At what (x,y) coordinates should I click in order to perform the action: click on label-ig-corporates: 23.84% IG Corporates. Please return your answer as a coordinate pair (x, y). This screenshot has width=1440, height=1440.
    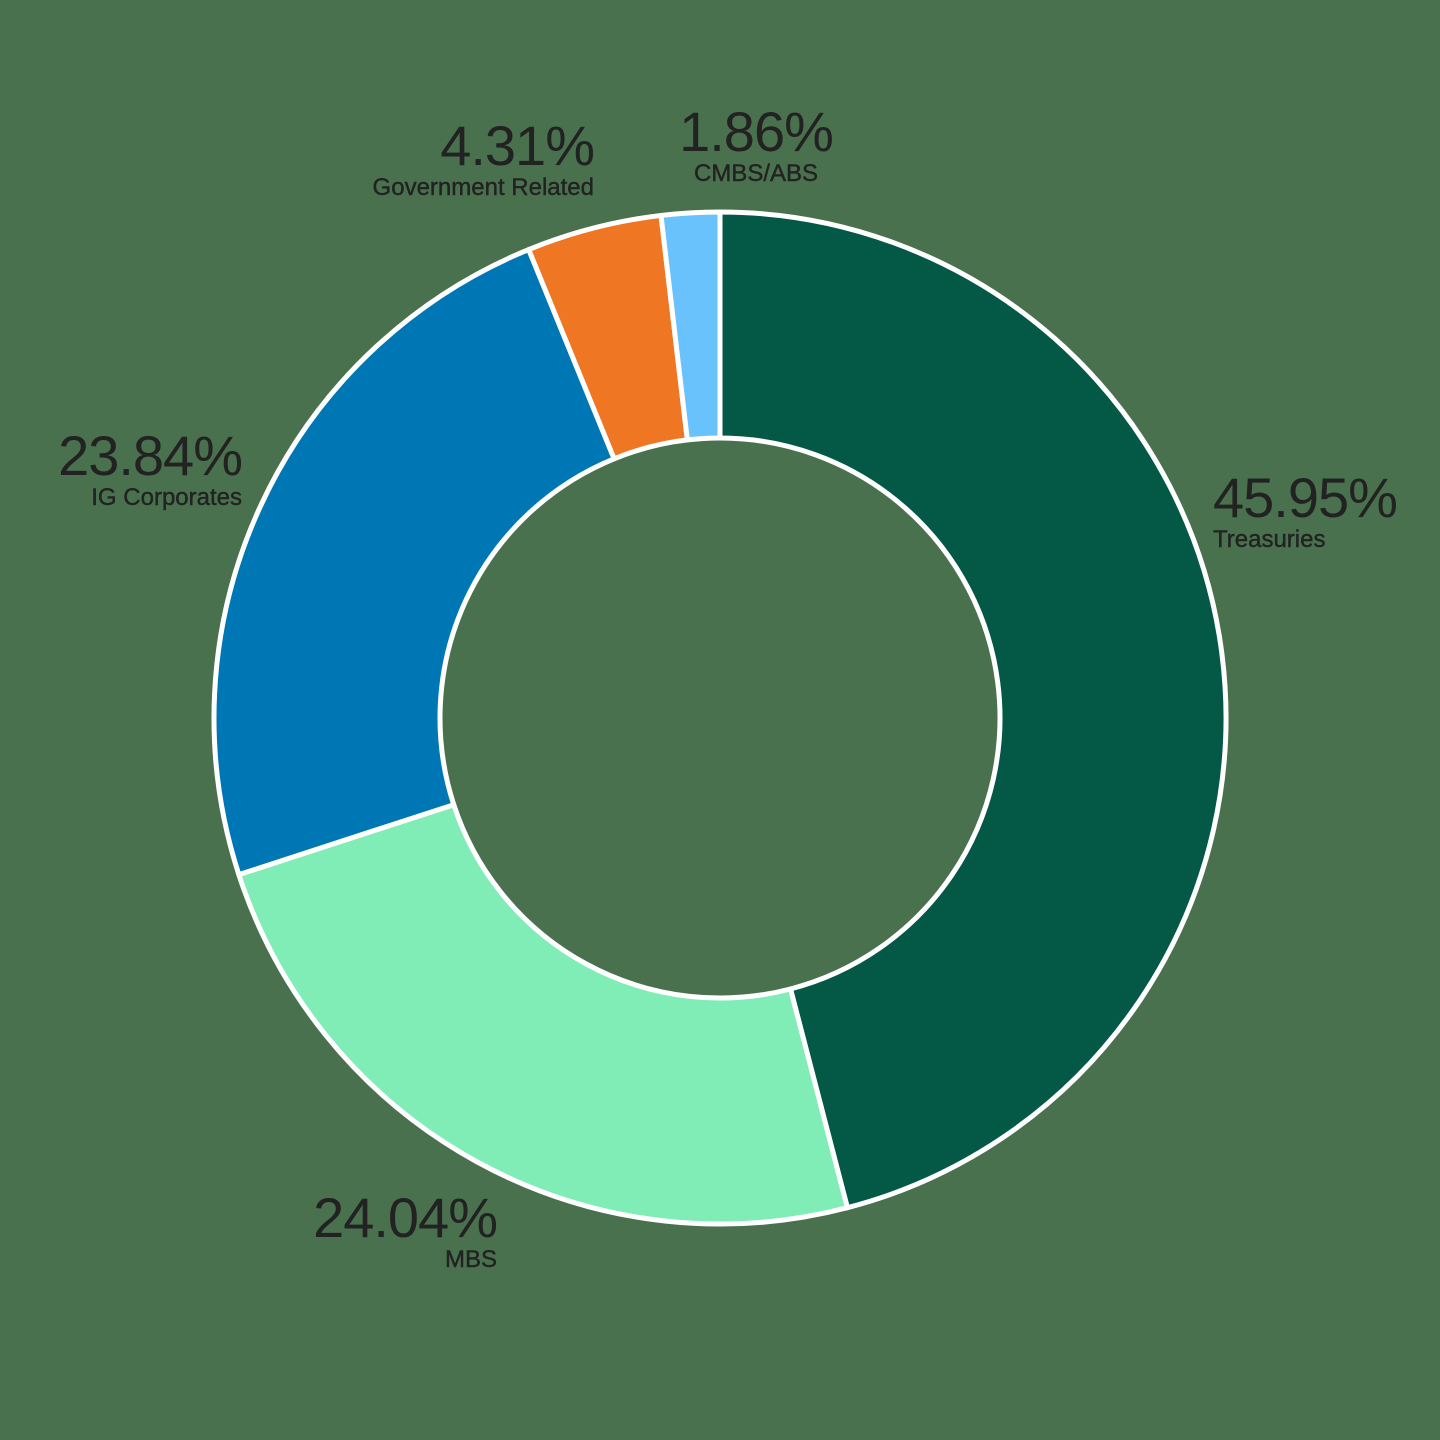
    Looking at the image, I should click on (150, 467).